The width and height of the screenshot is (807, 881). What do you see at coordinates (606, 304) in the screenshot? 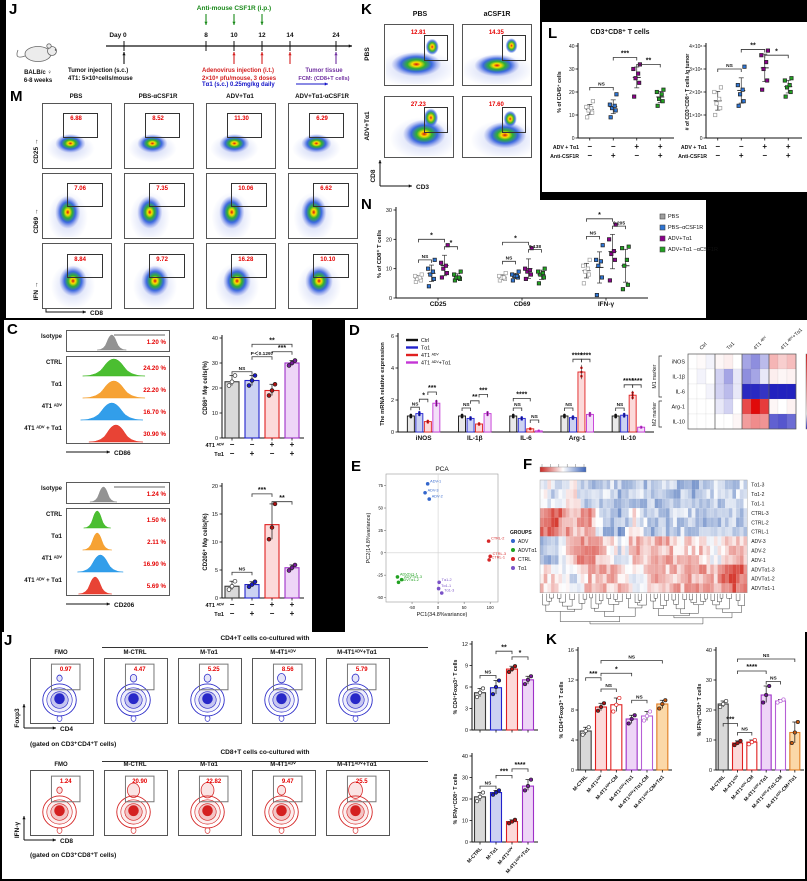
I see `svg-text: IFN-γ` at bounding box center [606, 304].